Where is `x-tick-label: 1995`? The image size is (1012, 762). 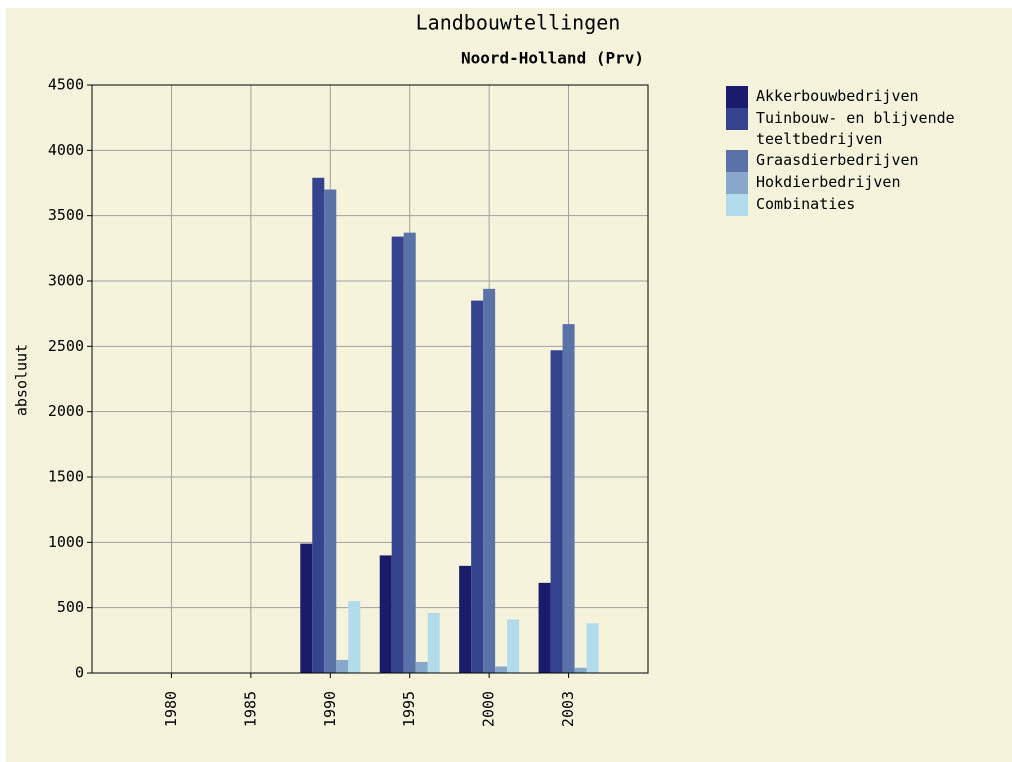
x-tick-label: 1995 is located at coordinates (409, 709).